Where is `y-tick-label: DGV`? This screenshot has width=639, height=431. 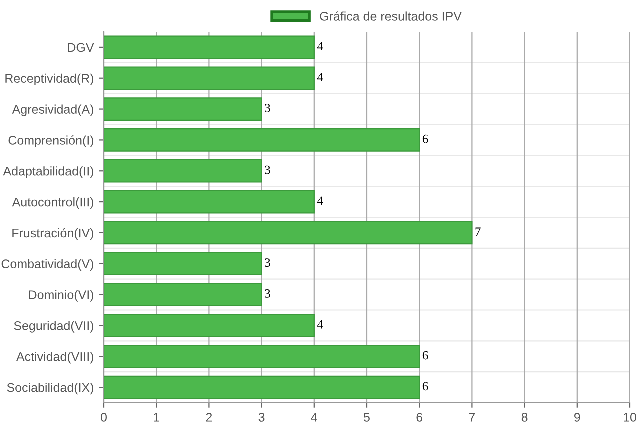
y-tick-label: DGV is located at coordinates (81, 47).